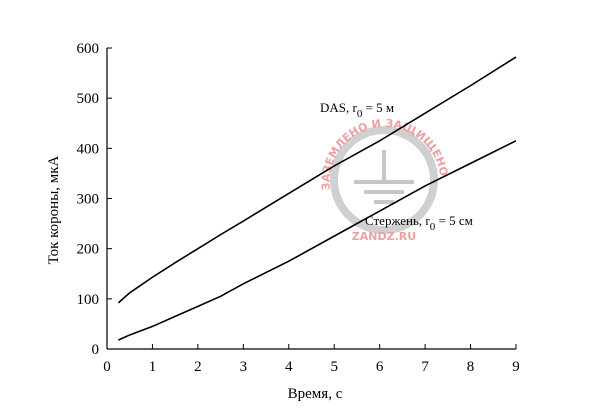  I want to click on watermark-ring, so click(384, 180).